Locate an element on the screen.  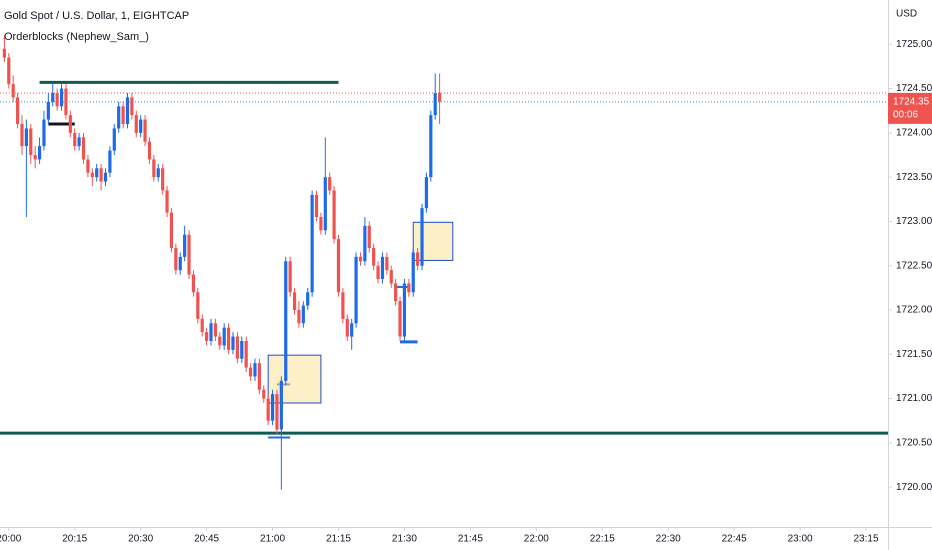
y-tick-label: 1722.50 is located at coordinates (914, 265).